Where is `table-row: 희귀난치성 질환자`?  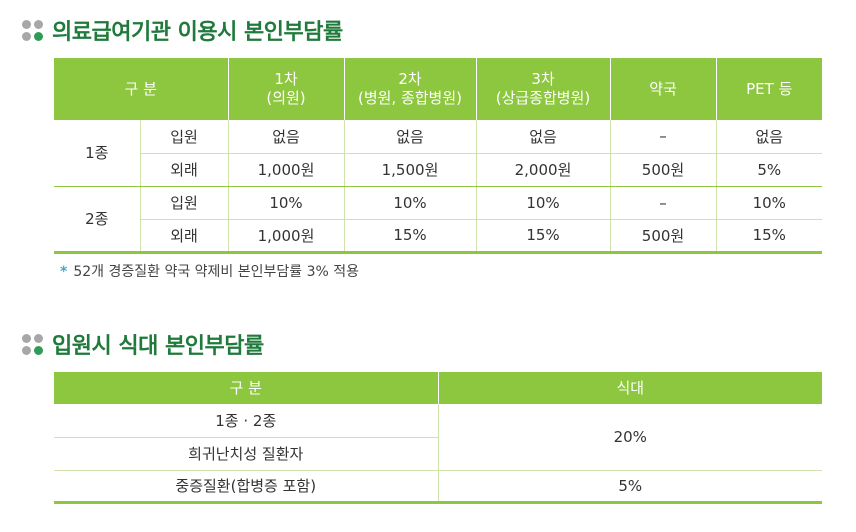 table-row: 희귀난치성 질환자 is located at coordinates (438, 454).